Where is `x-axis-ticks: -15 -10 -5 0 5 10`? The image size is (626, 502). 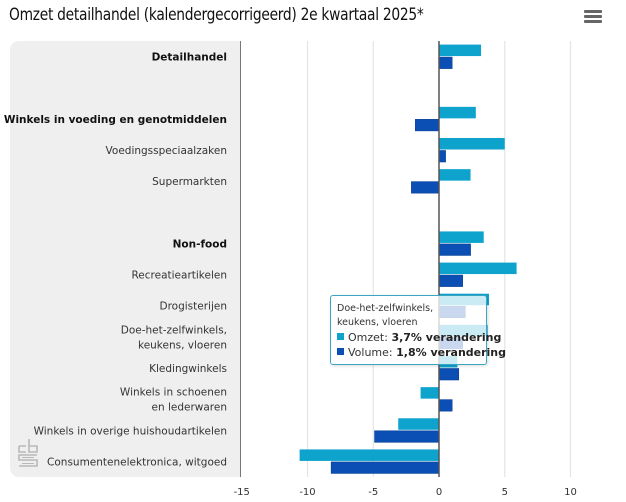 x-axis-ticks: -15 -10 -5 0 5 10 is located at coordinates (405, 492).